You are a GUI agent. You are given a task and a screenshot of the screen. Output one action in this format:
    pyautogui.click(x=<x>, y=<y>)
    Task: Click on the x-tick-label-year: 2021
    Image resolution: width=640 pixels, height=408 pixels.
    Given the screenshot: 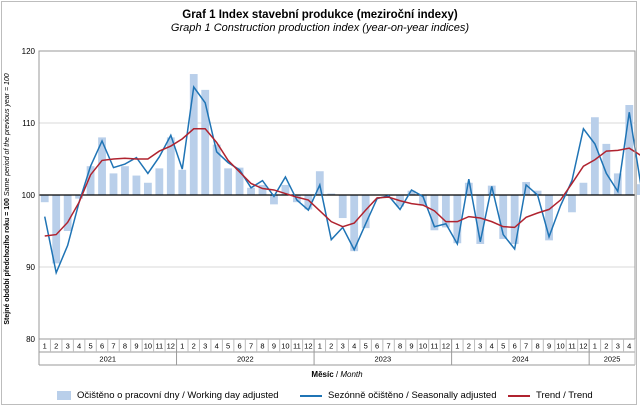 What is the action you would take?
    pyautogui.click(x=107, y=359)
    